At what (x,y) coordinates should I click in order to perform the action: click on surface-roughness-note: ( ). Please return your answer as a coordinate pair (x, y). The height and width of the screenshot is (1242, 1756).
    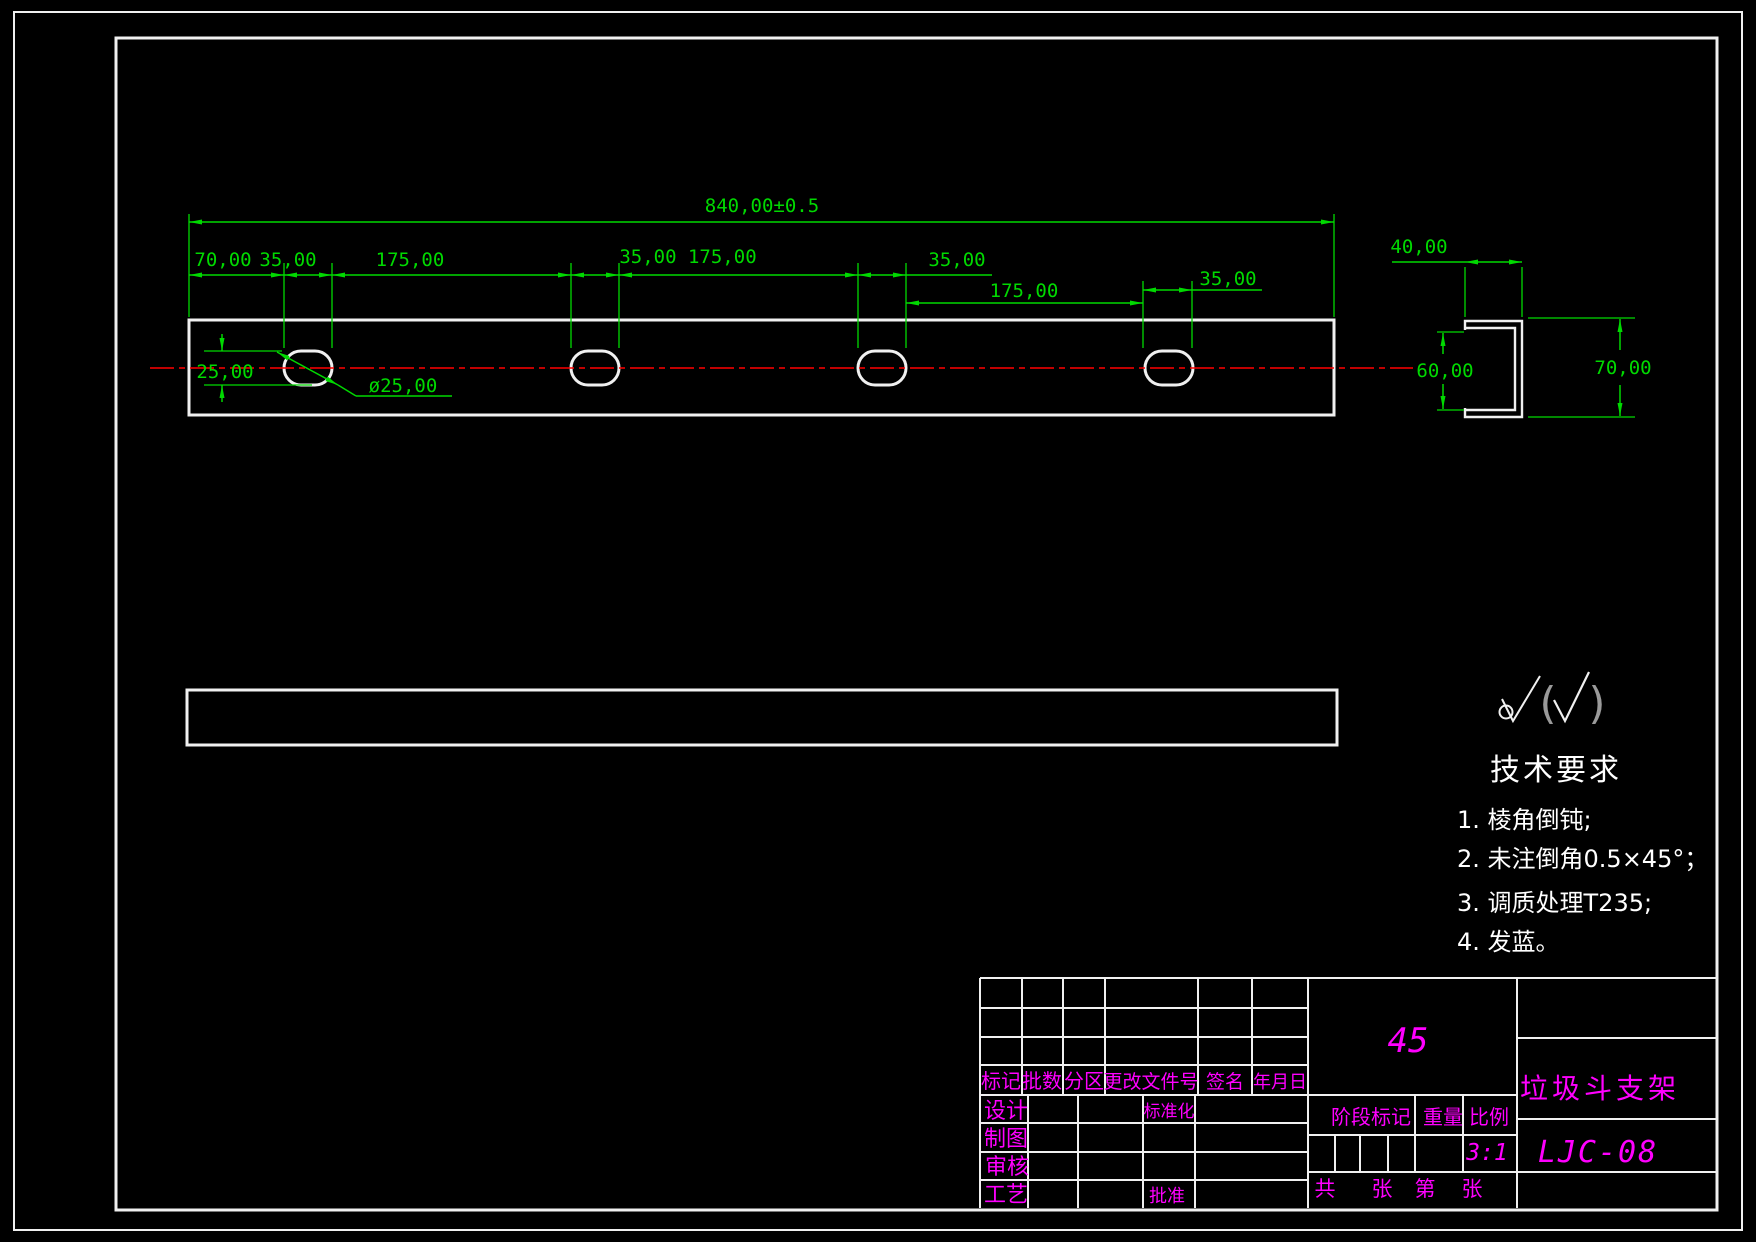
    Looking at the image, I should click on (1552, 700).